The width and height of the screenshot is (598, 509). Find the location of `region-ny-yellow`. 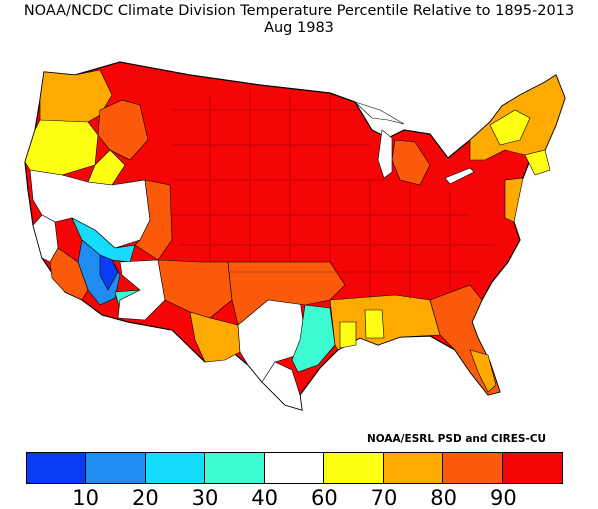

region-ny-yellow is located at coordinates (510, 127).